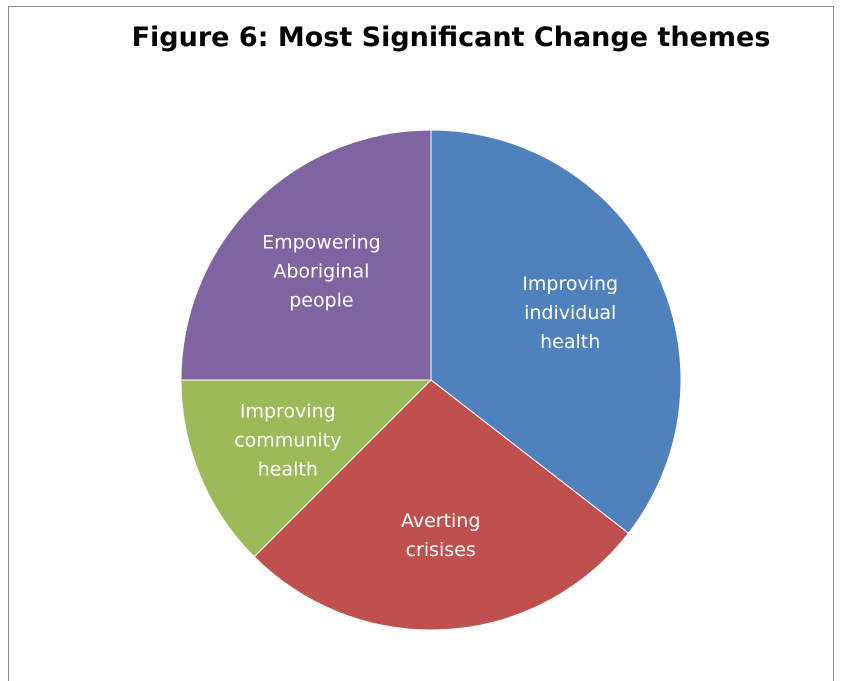 The width and height of the screenshot is (842, 681). I want to click on slice-label-0: Improving individual health, so click(570, 313).